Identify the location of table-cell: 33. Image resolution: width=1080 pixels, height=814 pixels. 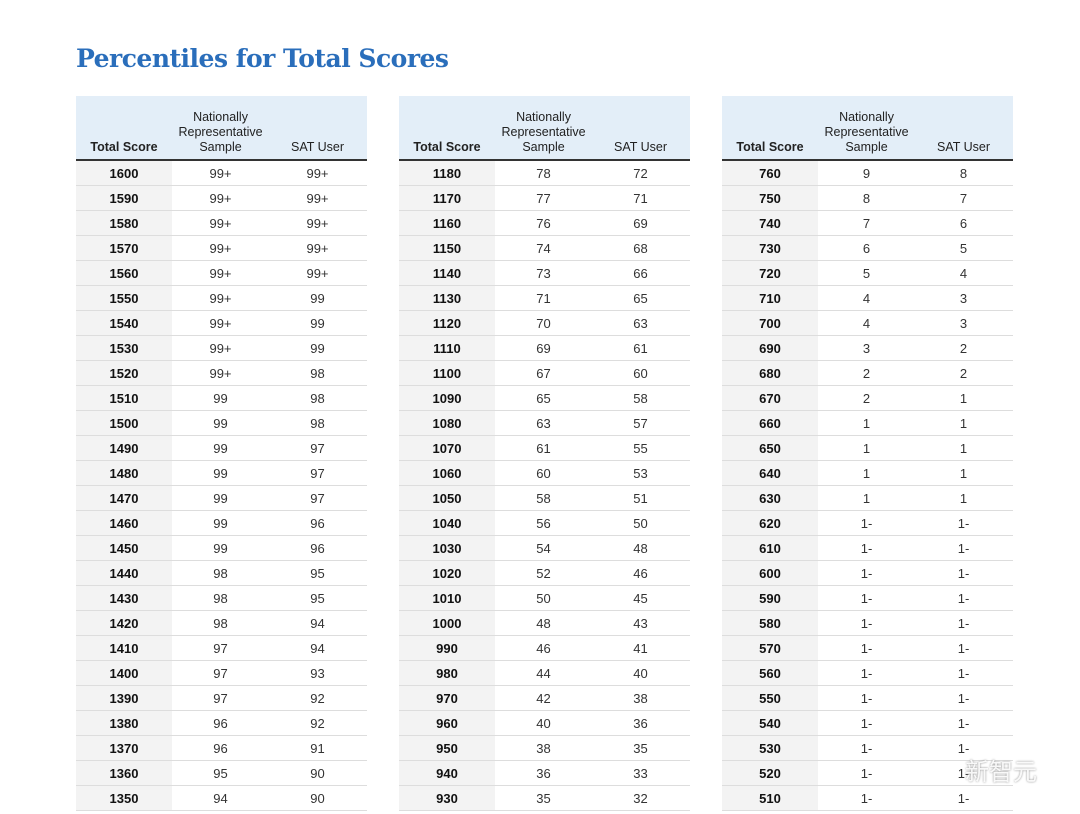
(640, 773).